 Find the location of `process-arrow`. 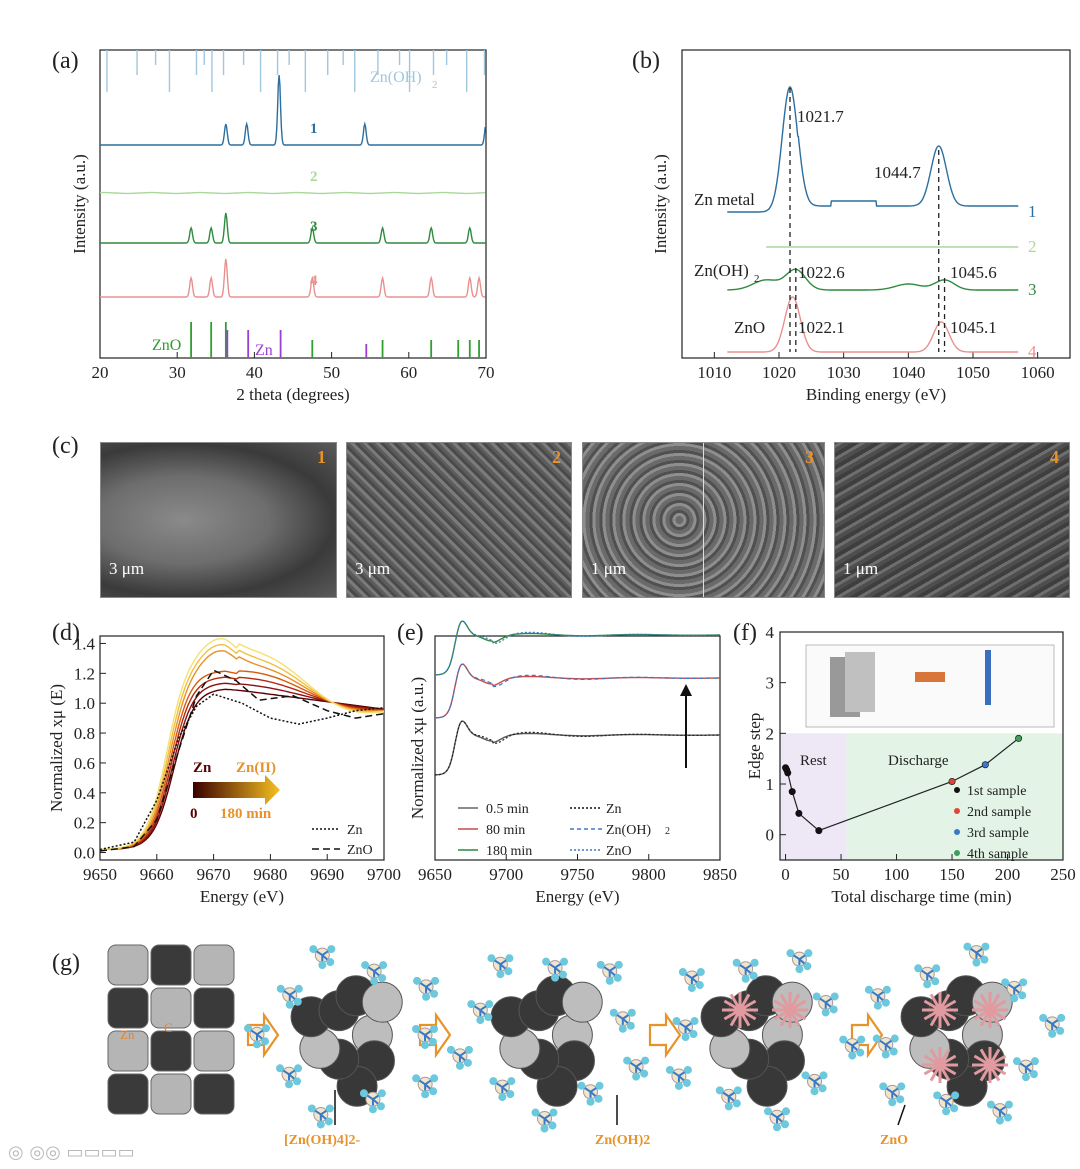

process-arrow is located at coordinates (665, 1035).